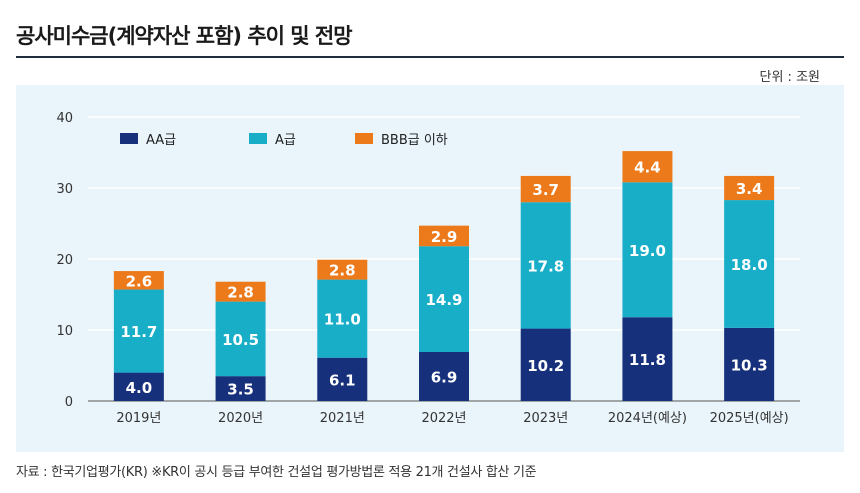 The height and width of the screenshot is (493, 860). I want to click on x-tick-label: 2021년, so click(342, 418).